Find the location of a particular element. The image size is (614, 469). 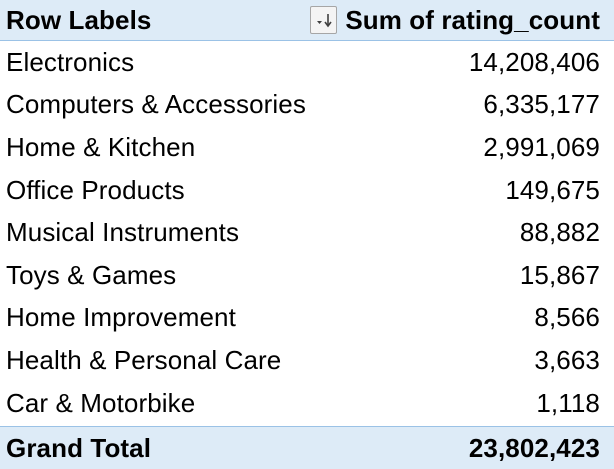

row-label: Health & Personal Care is located at coordinates (144, 359).